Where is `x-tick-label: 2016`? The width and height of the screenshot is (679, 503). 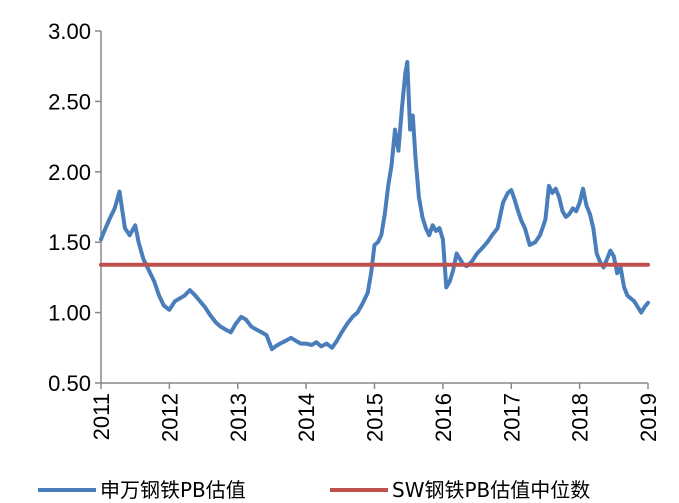 x-tick-label: 2016 is located at coordinates (443, 417).